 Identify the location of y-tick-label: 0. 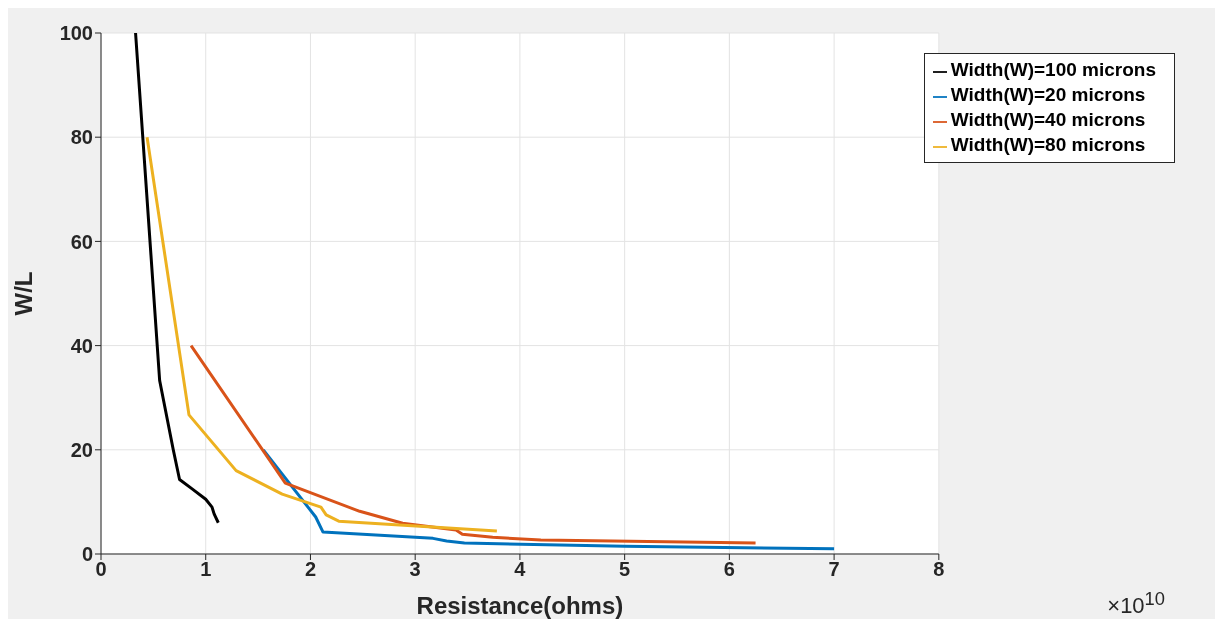
(87, 554).